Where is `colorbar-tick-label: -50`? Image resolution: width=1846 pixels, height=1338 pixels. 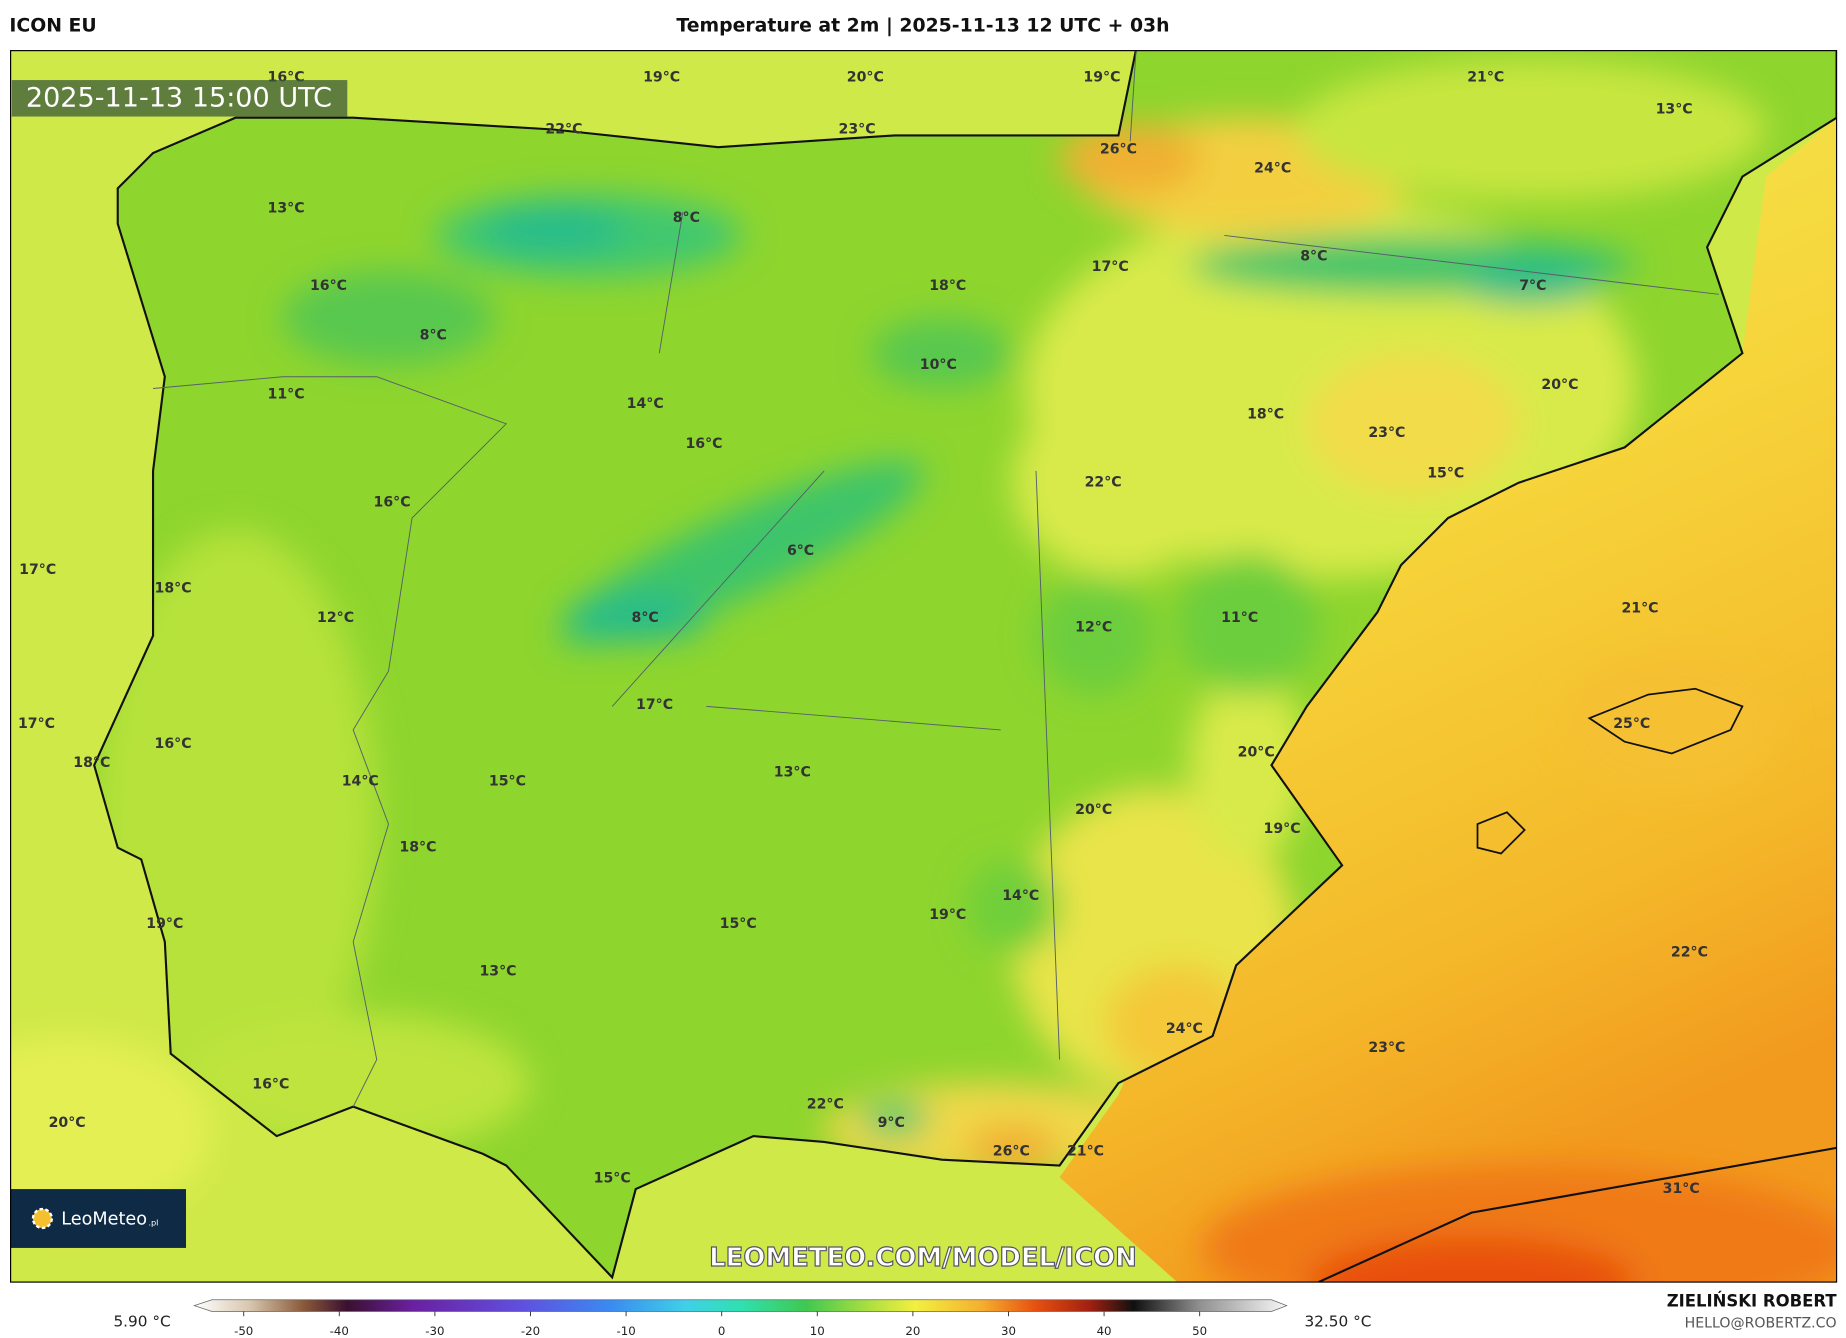 colorbar-tick-label: -50 is located at coordinates (243, 1331).